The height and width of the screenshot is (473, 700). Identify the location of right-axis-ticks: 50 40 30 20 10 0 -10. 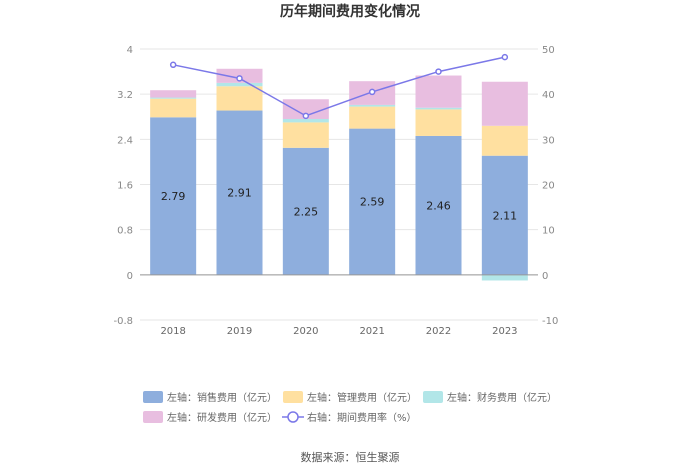
(550, 186).